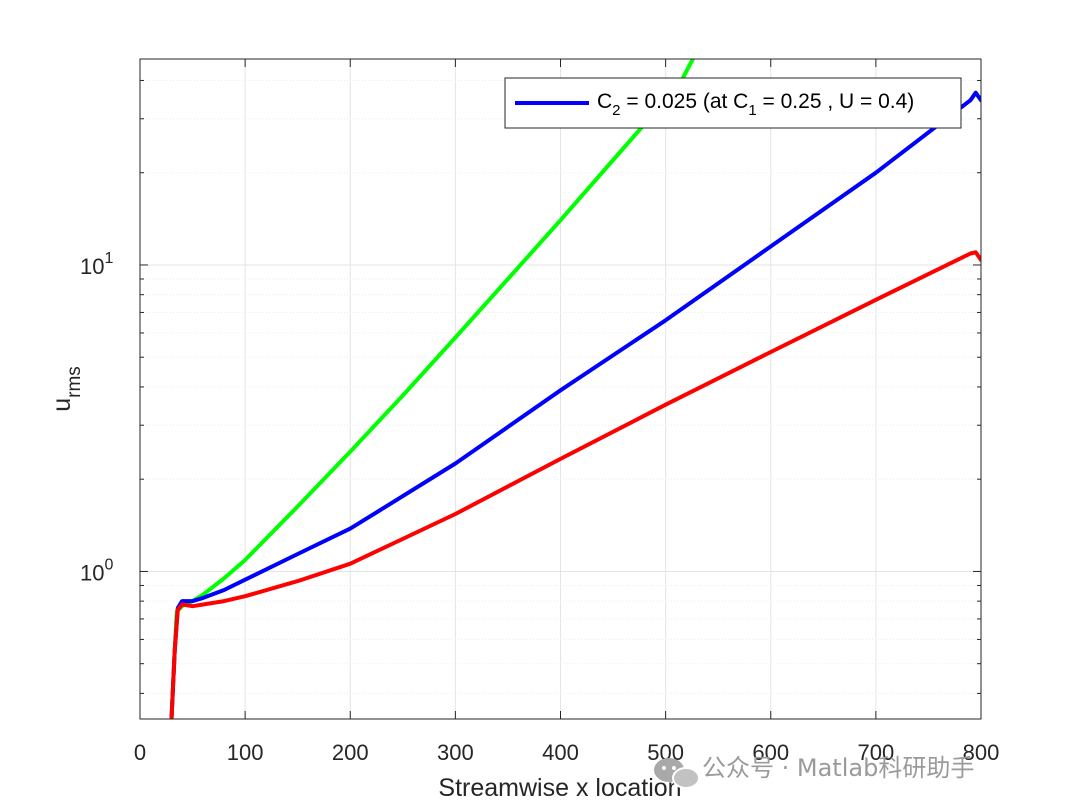  What do you see at coordinates (755, 104) in the screenshot?
I see `legend-label: C2 = 0.025 (at C1 = 0.25 , U = 0.4)` at bounding box center [755, 104].